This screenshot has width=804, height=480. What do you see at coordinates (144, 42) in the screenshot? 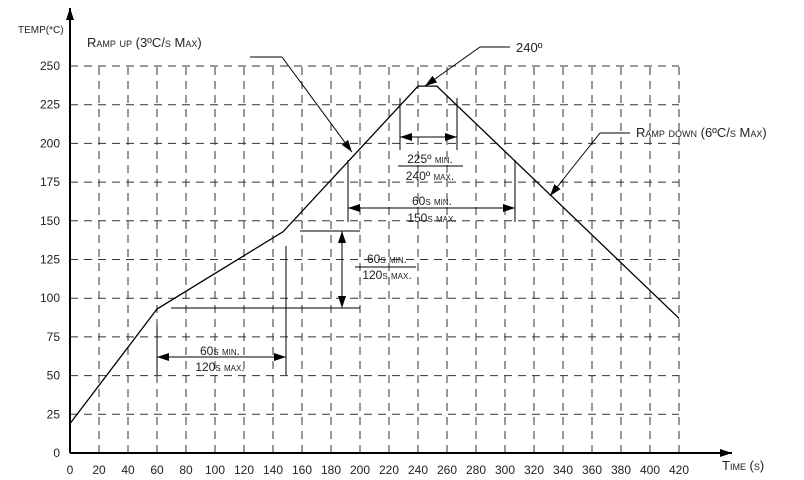
I see `ramp-up-label: Ramp up (3ºC/s Max)` at bounding box center [144, 42].